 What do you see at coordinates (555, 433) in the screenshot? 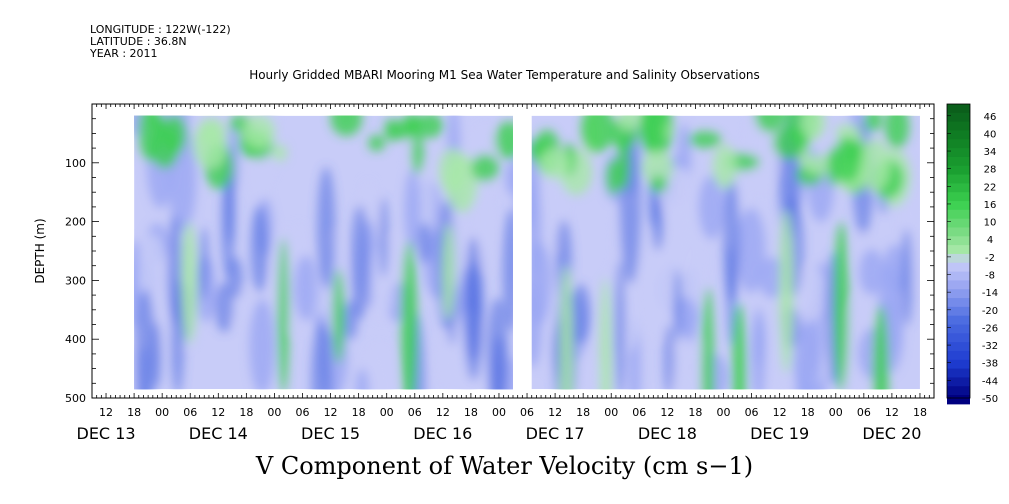
I see `x-day-label: DEC 17` at bounding box center [555, 433].